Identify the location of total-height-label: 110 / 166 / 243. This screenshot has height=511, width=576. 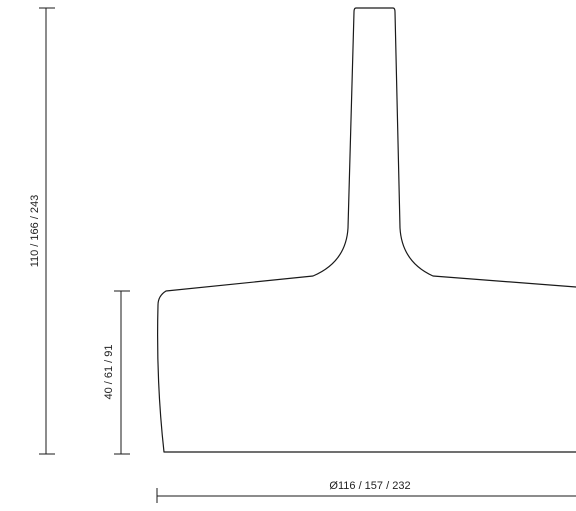
(35, 231).